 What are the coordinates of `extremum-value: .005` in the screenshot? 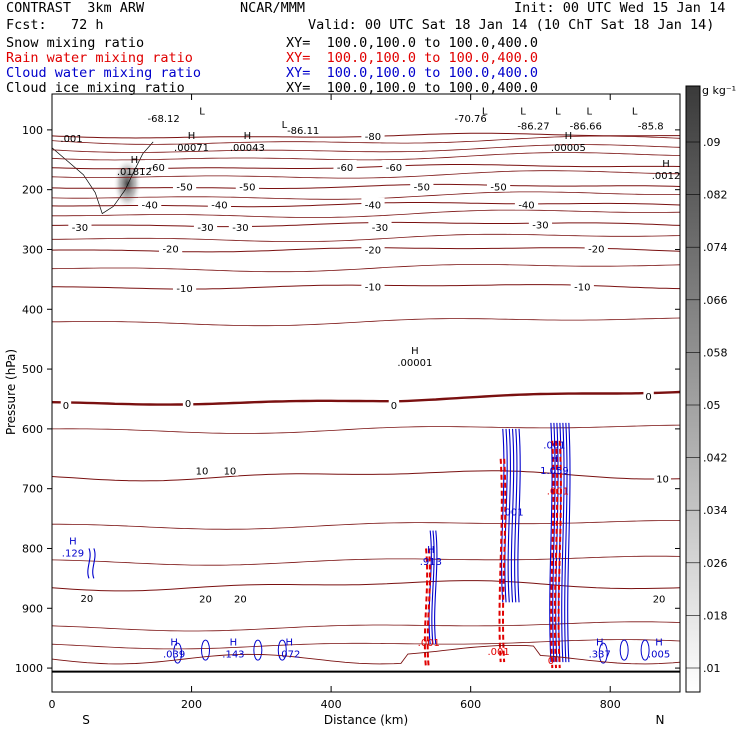 It's located at (659, 654).